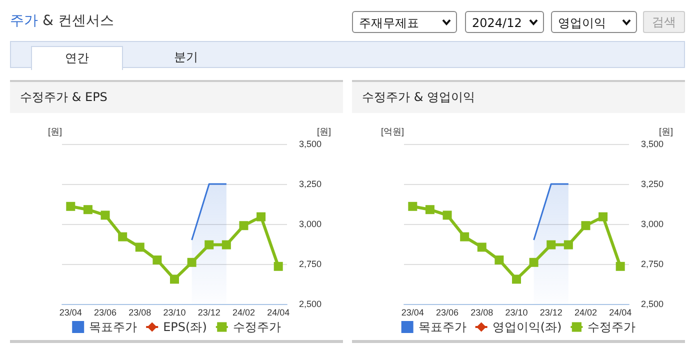 The height and width of the screenshot is (349, 695). Describe the element at coordinates (186, 57) in the screenshot. I see `text: 분기` at that location.